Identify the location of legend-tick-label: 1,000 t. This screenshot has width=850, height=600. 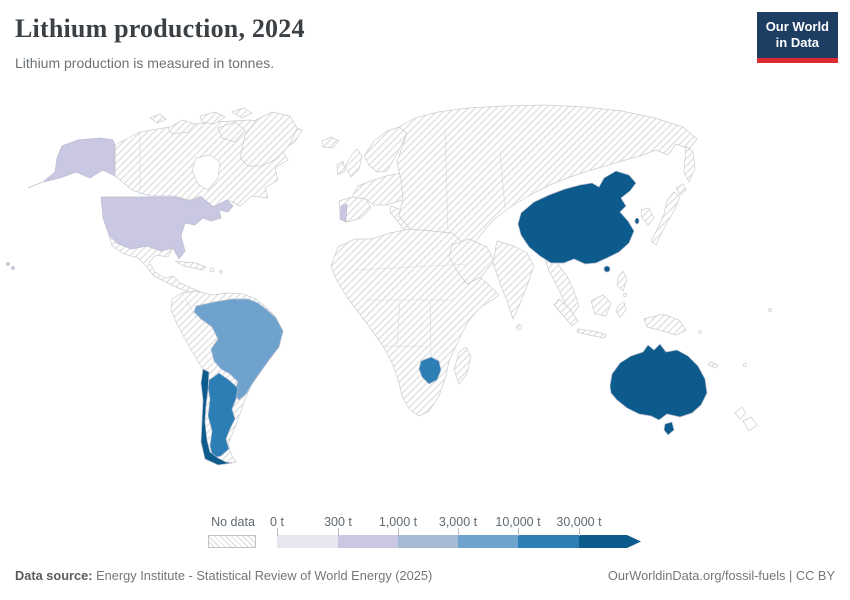
(398, 522).